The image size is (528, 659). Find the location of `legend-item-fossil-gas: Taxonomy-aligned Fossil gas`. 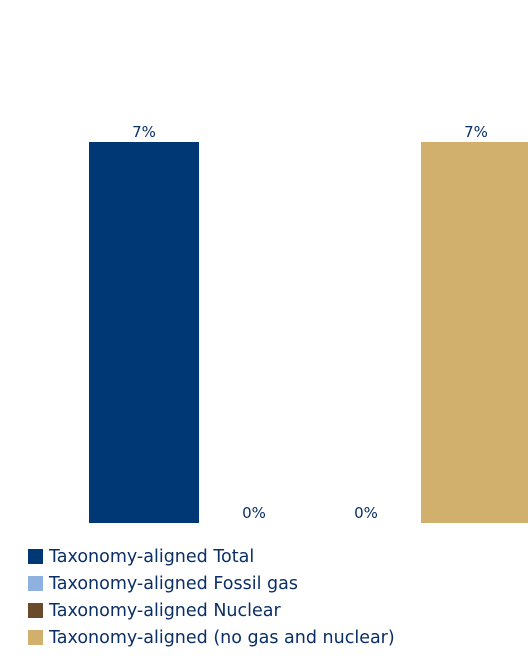

legend-item-fossil-gas: Taxonomy-aligned Fossil gas is located at coordinates (273, 583).